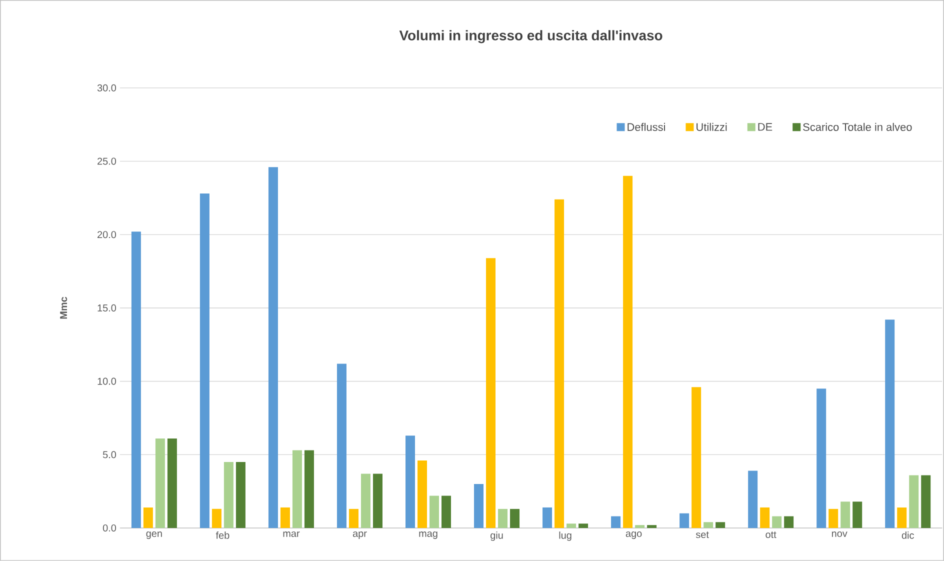  Describe the element at coordinates (109, 454) in the screenshot. I see `y-tick-label: 5.0` at that location.